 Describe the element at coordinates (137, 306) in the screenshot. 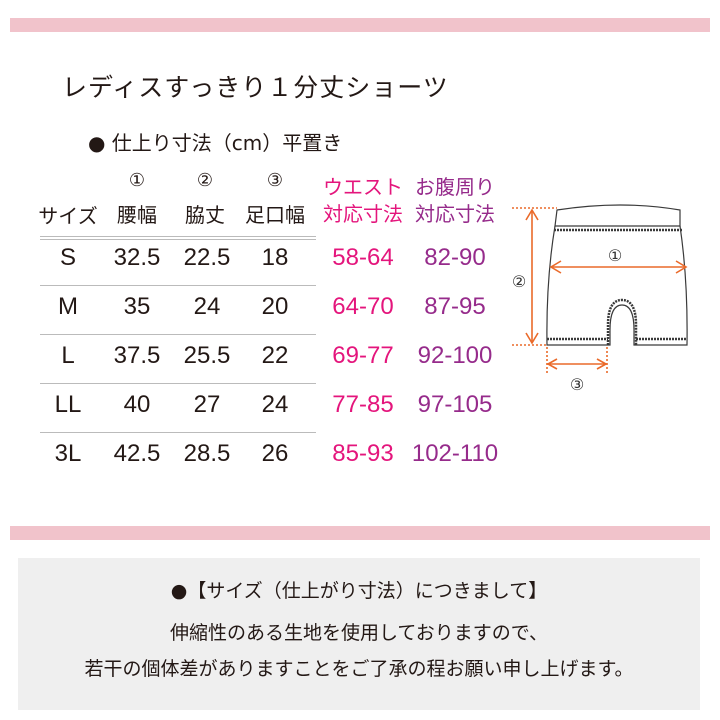

I see `cell-waist: 35` at that location.